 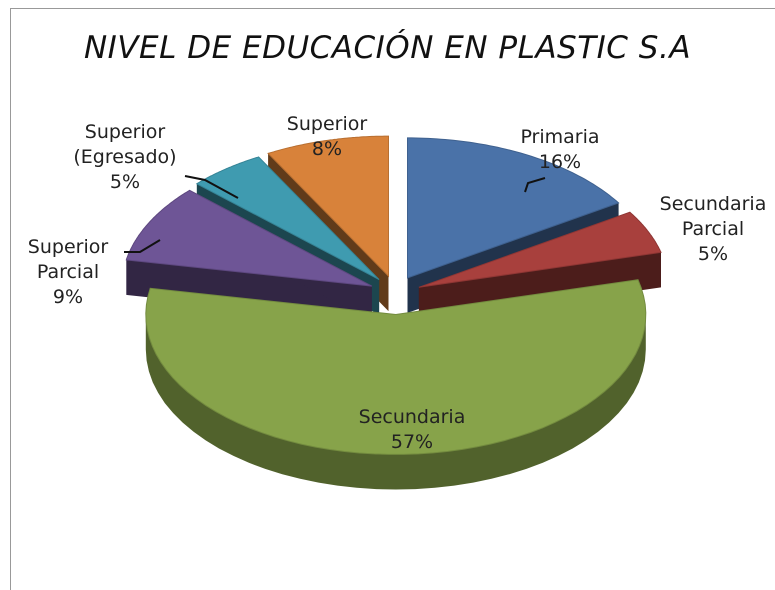 I want to click on data-label: Secundaria Parcial 5%, so click(x=713, y=229).